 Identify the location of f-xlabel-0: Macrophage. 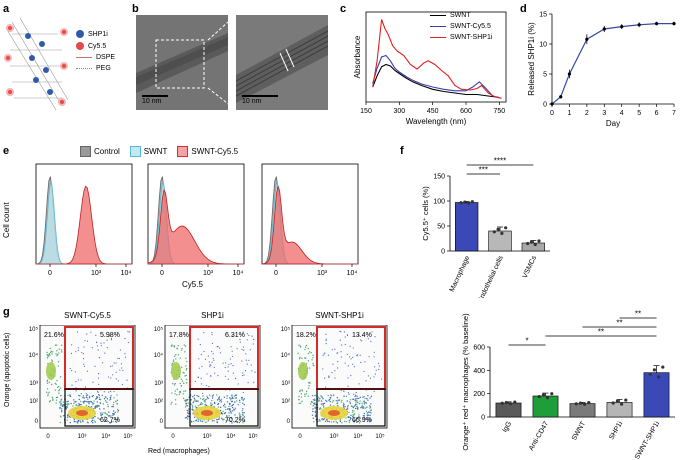
(460, 274).